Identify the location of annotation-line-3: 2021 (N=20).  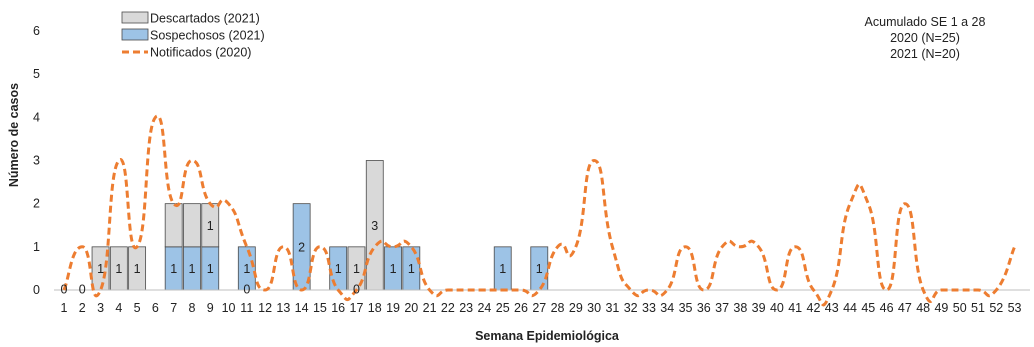
(925, 54).